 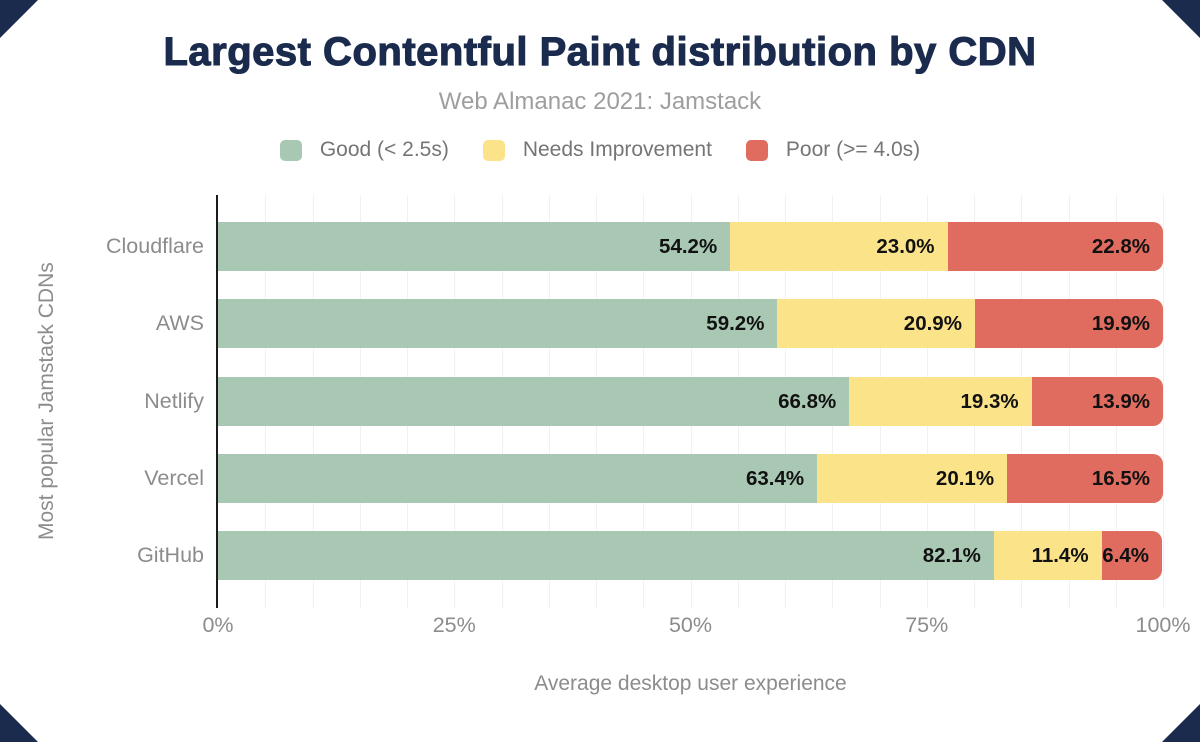 I want to click on value-label: 82.1%, so click(x=951, y=555).